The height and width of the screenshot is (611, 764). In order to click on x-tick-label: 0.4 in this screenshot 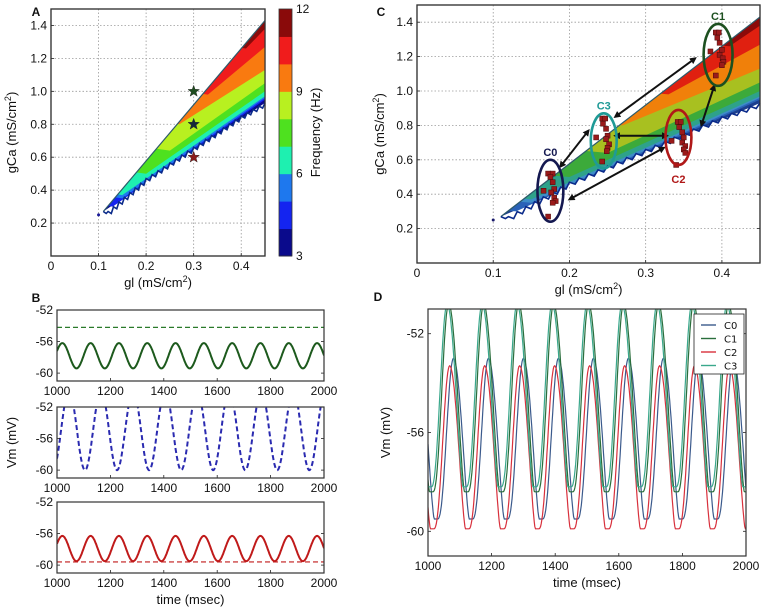, I will do `click(722, 273)`.